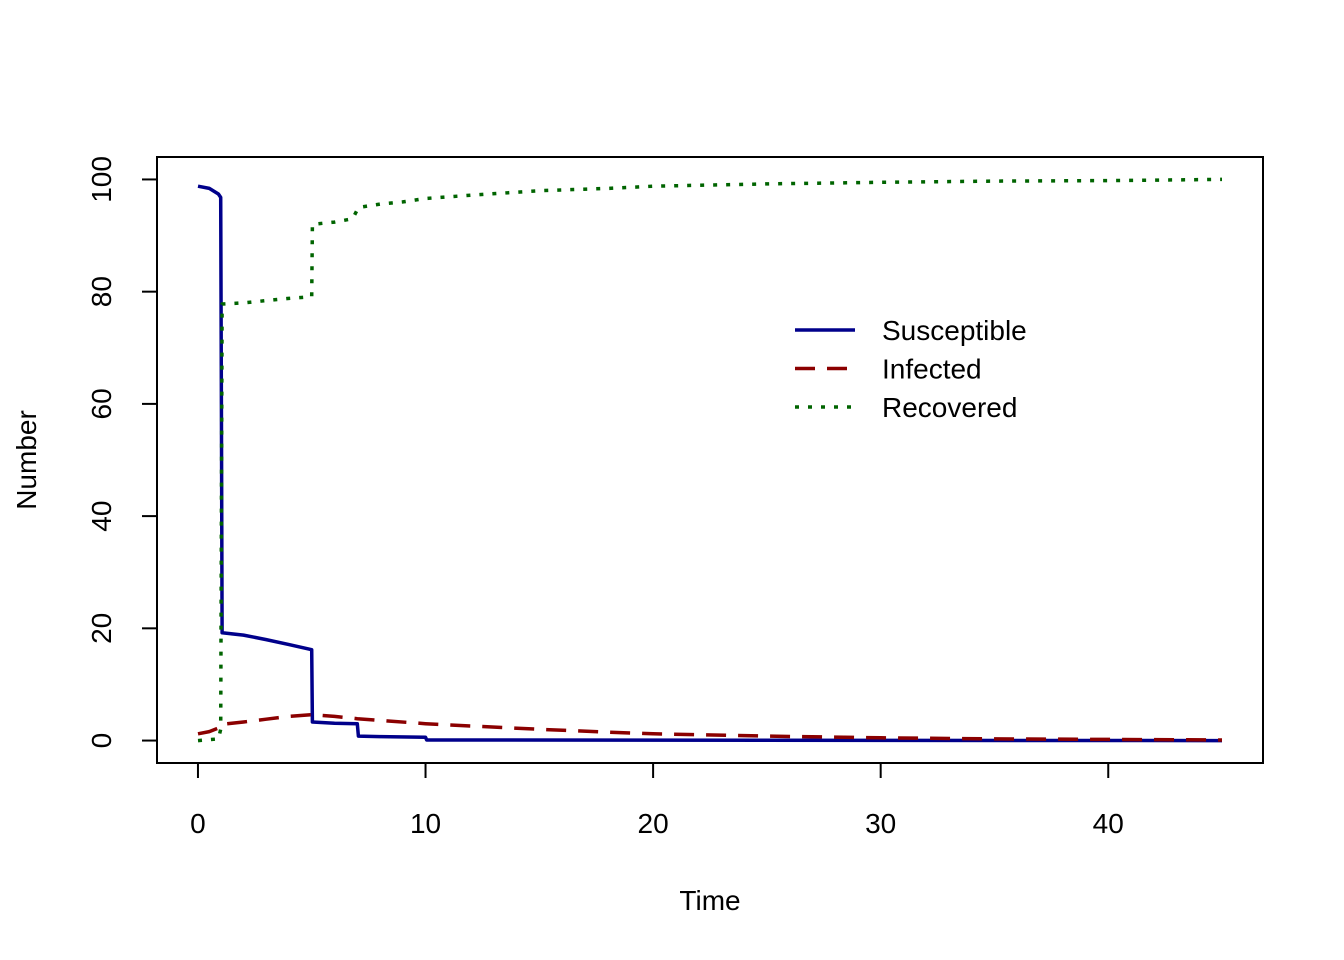 This screenshot has width=1344, height=960. What do you see at coordinates (101, 403) in the screenshot?
I see `y-tick-label: 60` at bounding box center [101, 403].